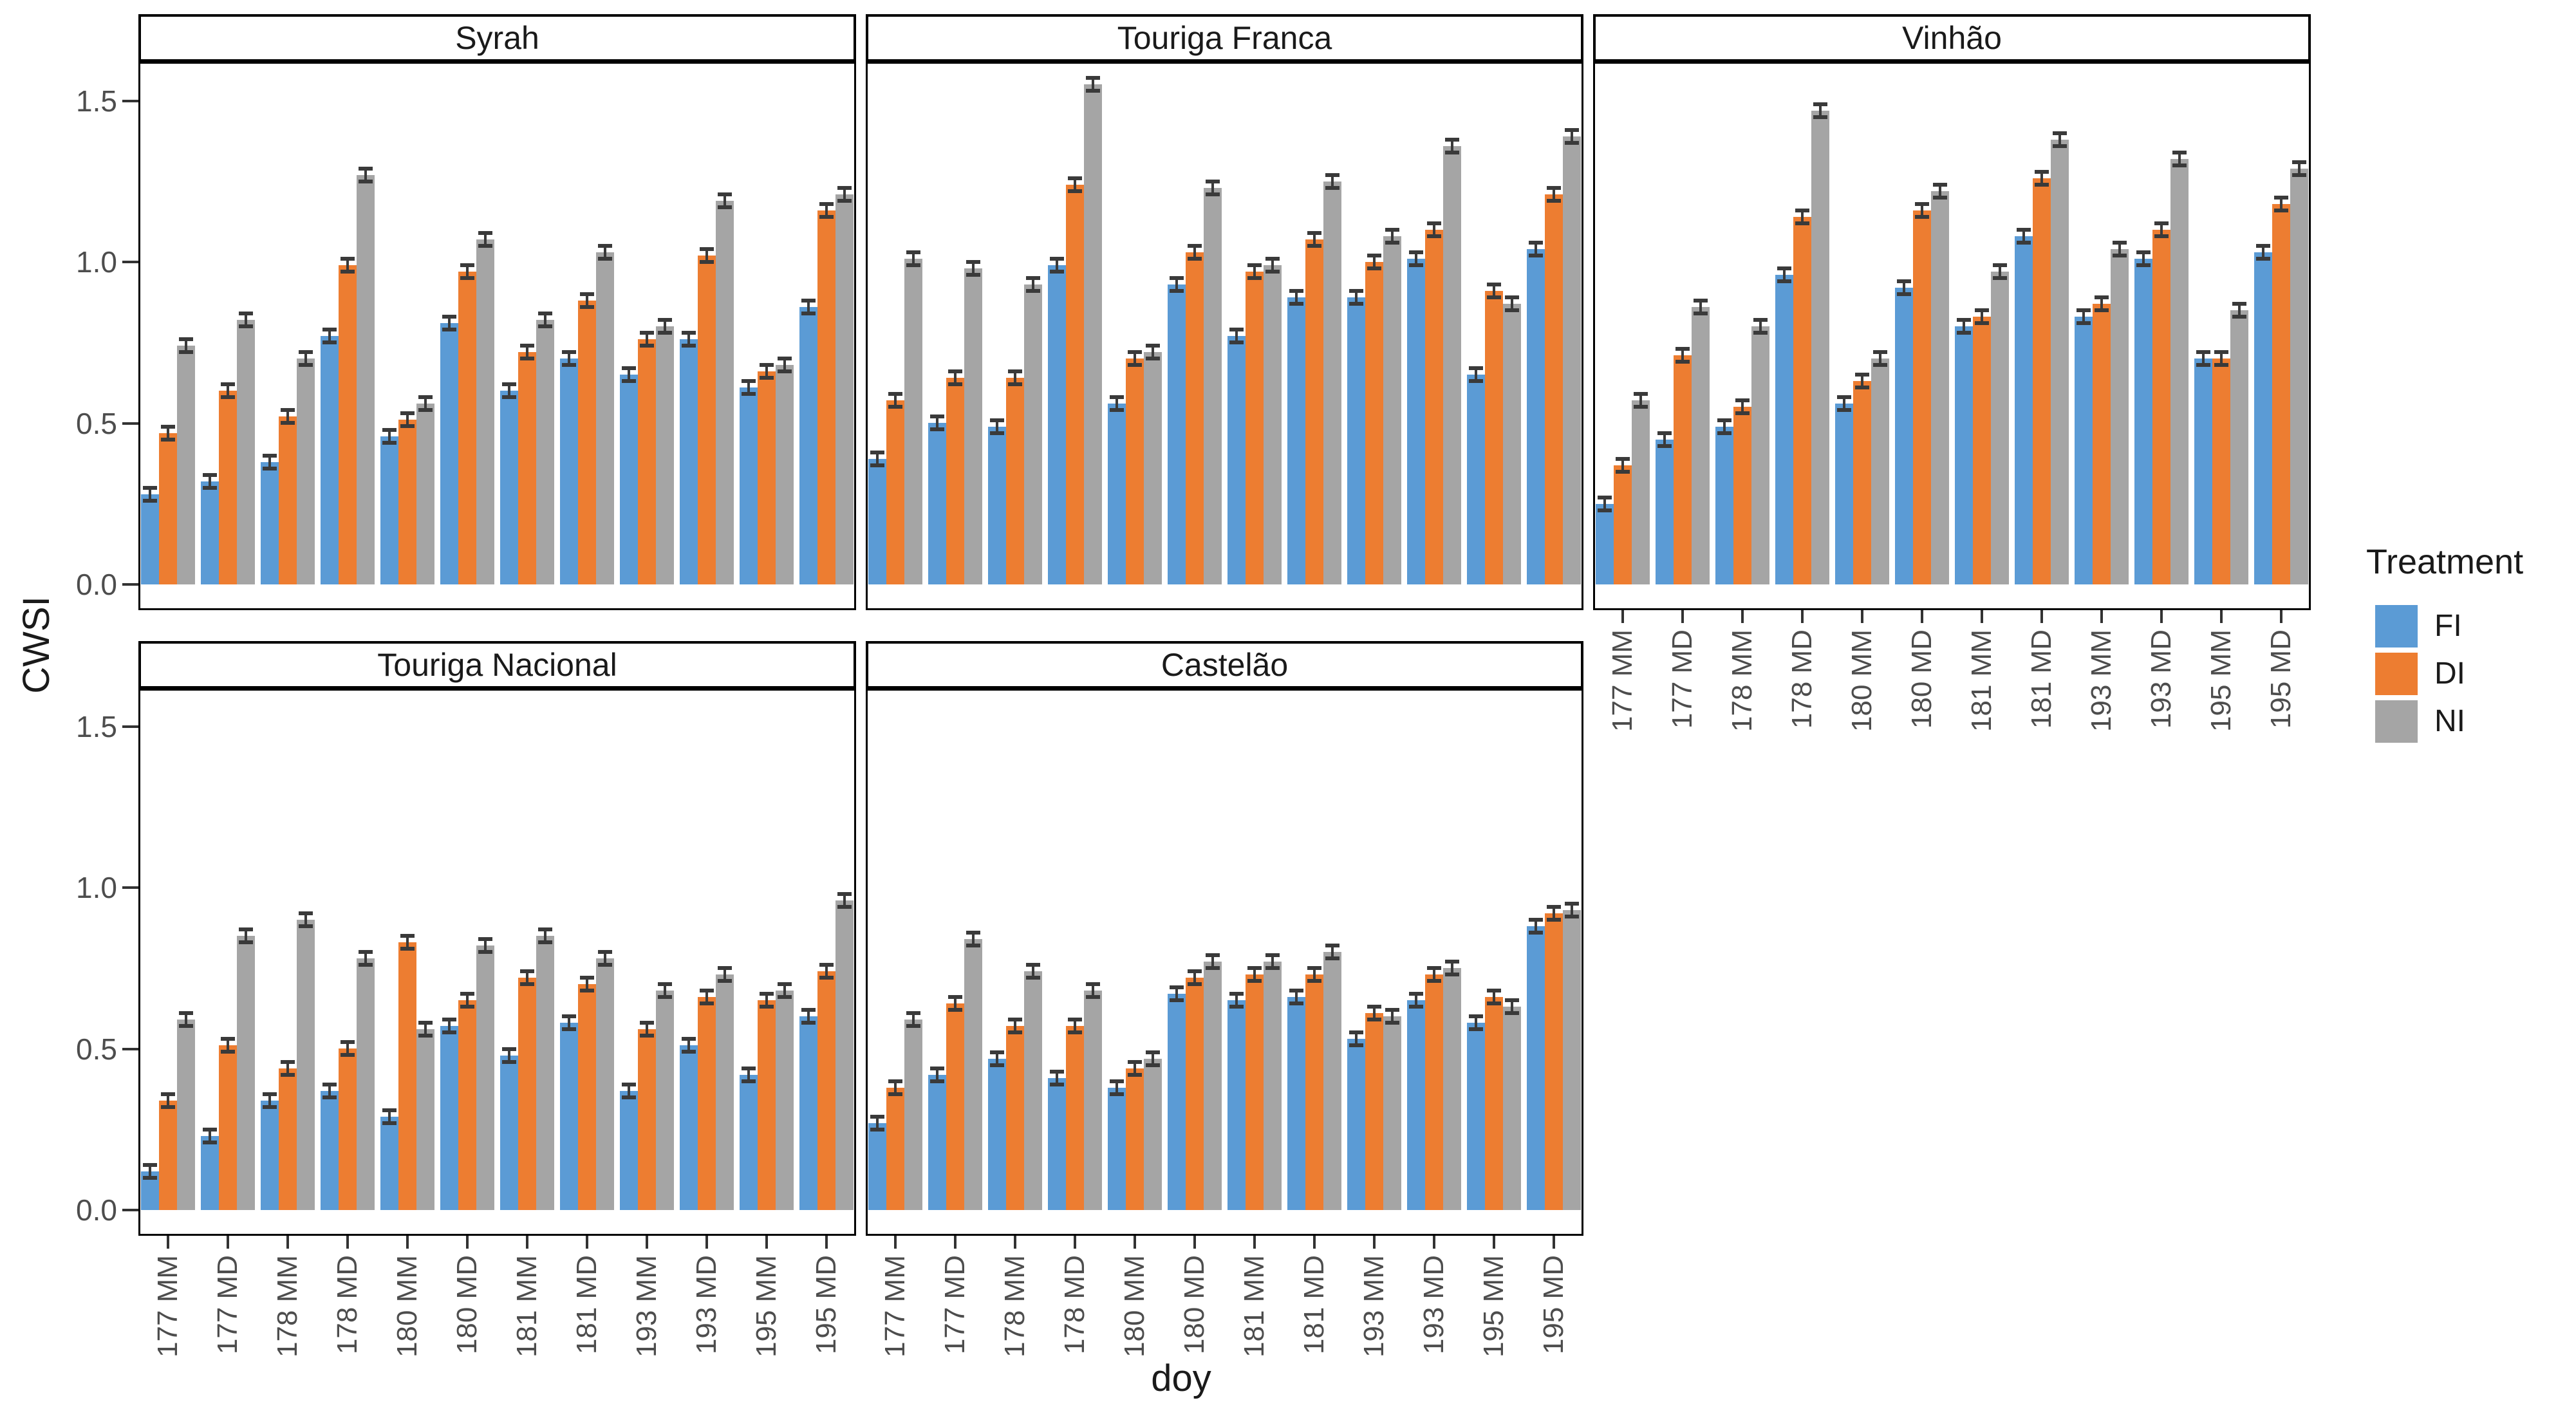  Describe the element at coordinates (497, 336) in the screenshot. I see `facet-panel-syrah` at that location.